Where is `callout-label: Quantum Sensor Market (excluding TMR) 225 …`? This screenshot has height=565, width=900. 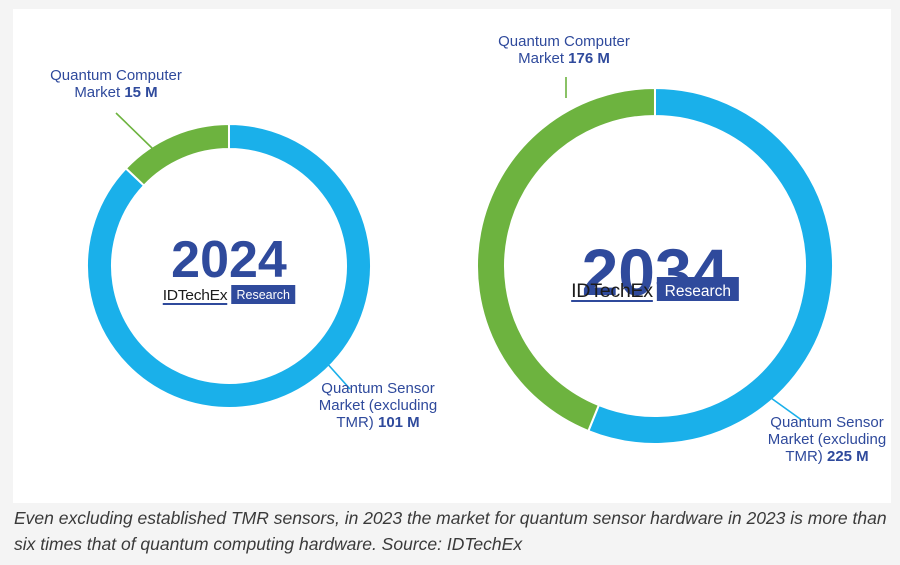
callout-label: Quantum Sensor Market (excluding TMR) 225 … is located at coordinates (827, 439).